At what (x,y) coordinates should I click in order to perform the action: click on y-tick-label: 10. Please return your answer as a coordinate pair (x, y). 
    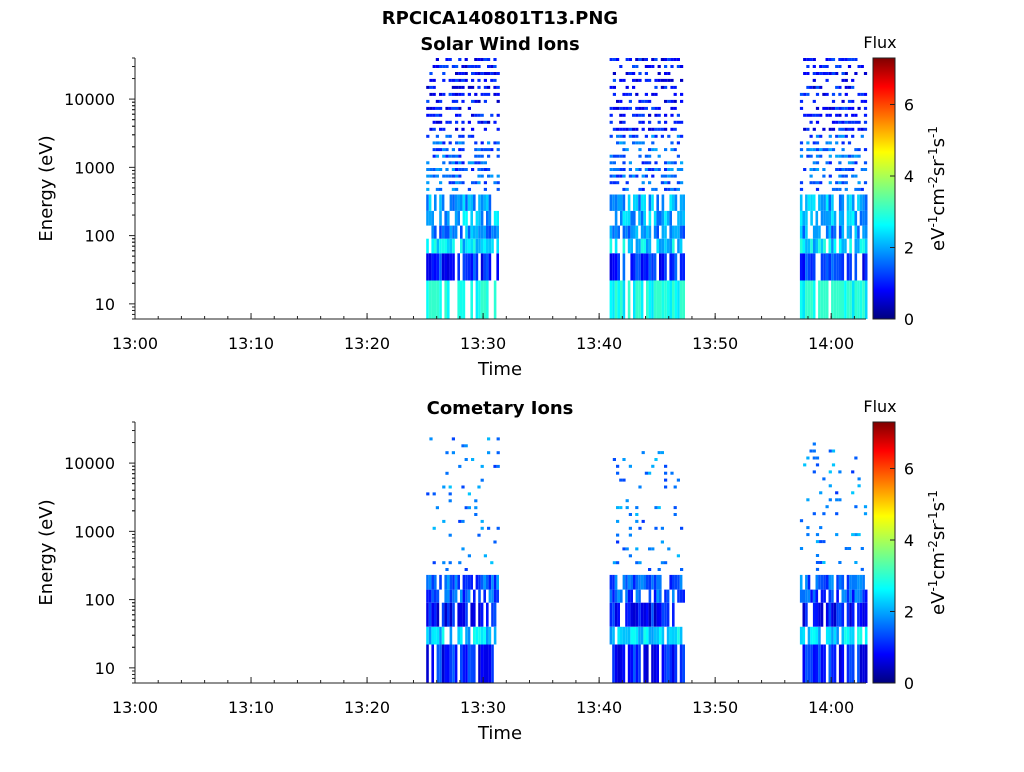
    Looking at the image, I should click on (105, 304).